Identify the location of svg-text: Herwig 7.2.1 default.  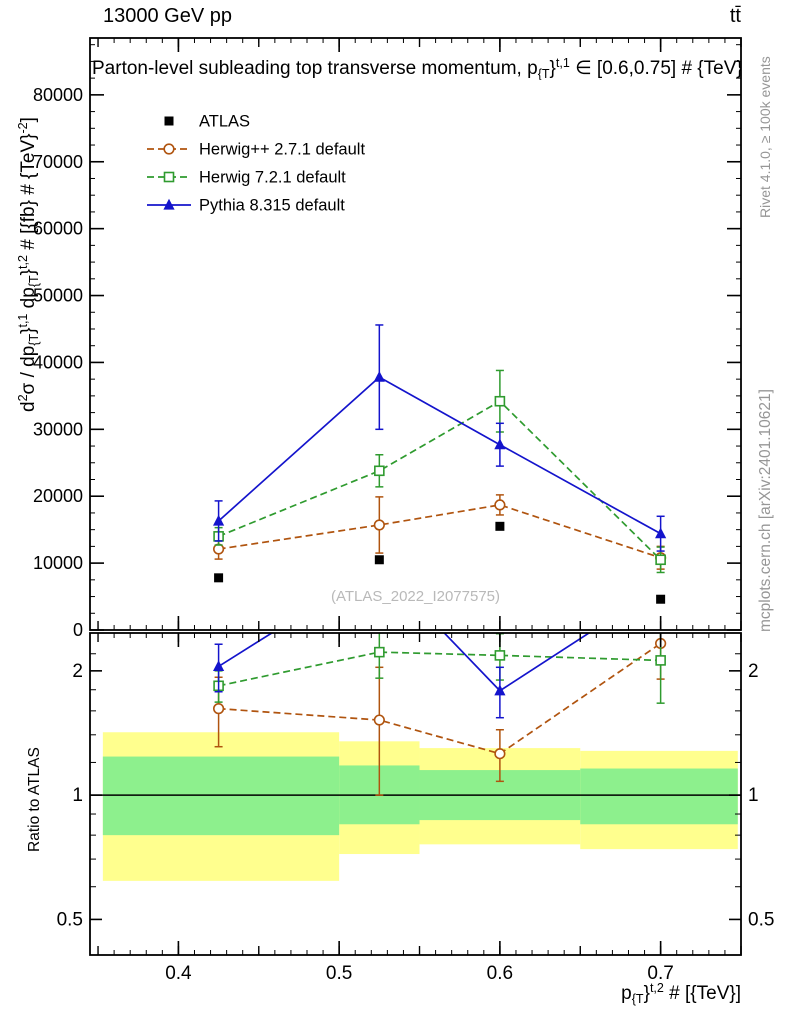
(272, 178).